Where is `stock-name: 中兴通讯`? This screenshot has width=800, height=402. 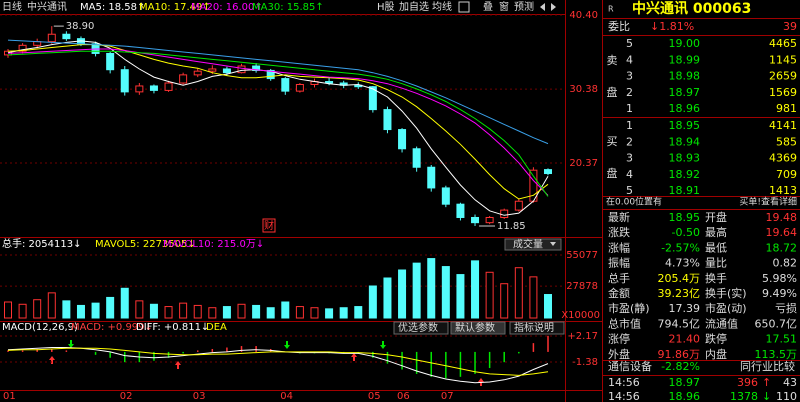 stock-name: 中兴通讯 is located at coordinates (47, 6).